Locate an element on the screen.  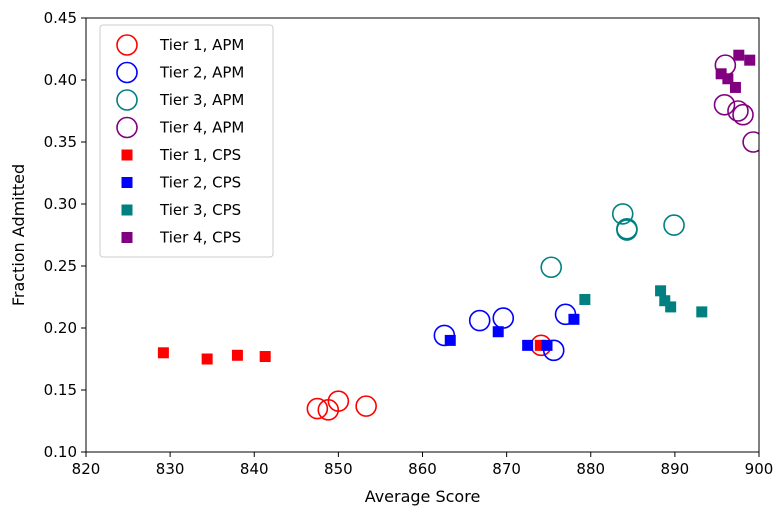
y-tick-label-0.20: 0.20 is located at coordinates (60, 328).